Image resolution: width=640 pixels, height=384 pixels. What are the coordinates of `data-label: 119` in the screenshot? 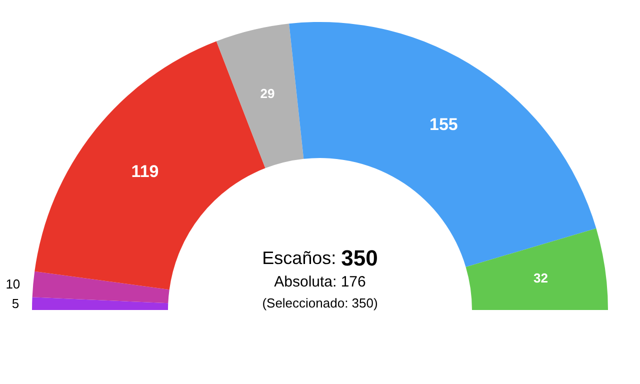 It's located at (145, 172).